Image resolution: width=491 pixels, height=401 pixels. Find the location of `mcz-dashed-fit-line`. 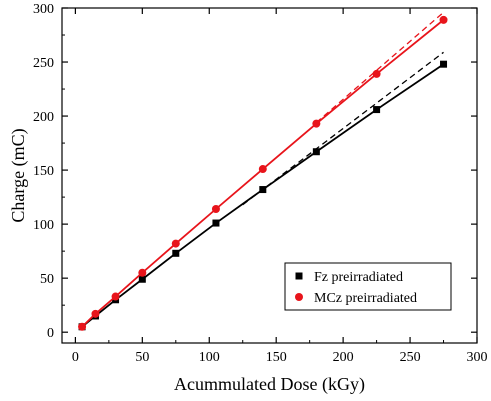

mcz-dashed-fit-line is located at coordinates (379, 67).